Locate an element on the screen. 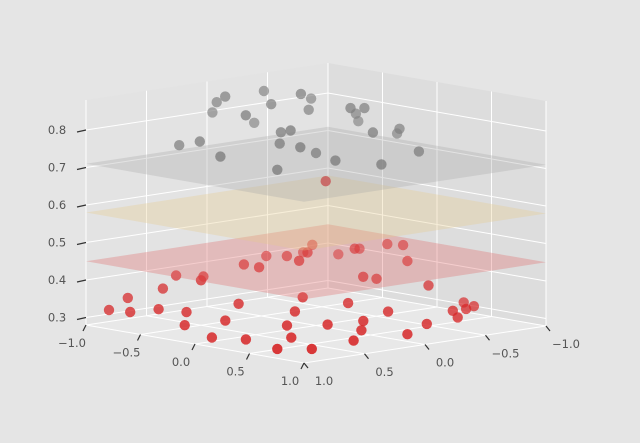 Image resolution: width=640 pixels, height=443 pixels. x-tick-label: 1.0 is located at coordinates (290, 381).